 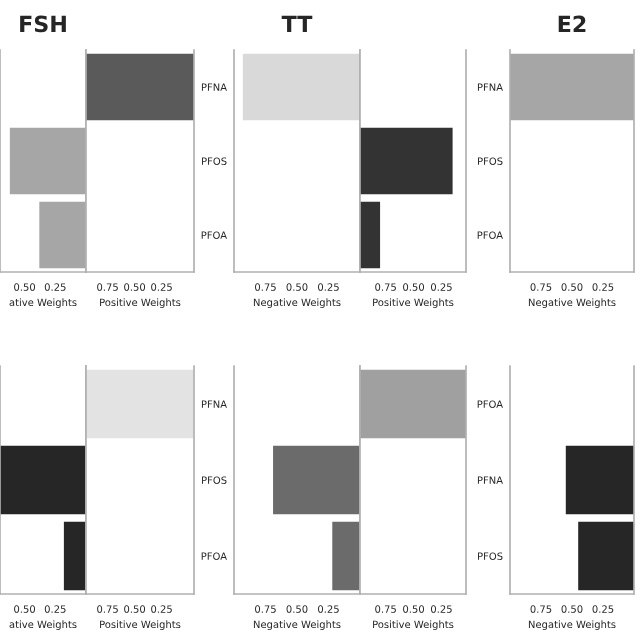 What do you see at coordinates (572, 24) in the screenshot?
I see `chart-title: E2` at bounding box center [572, 24].